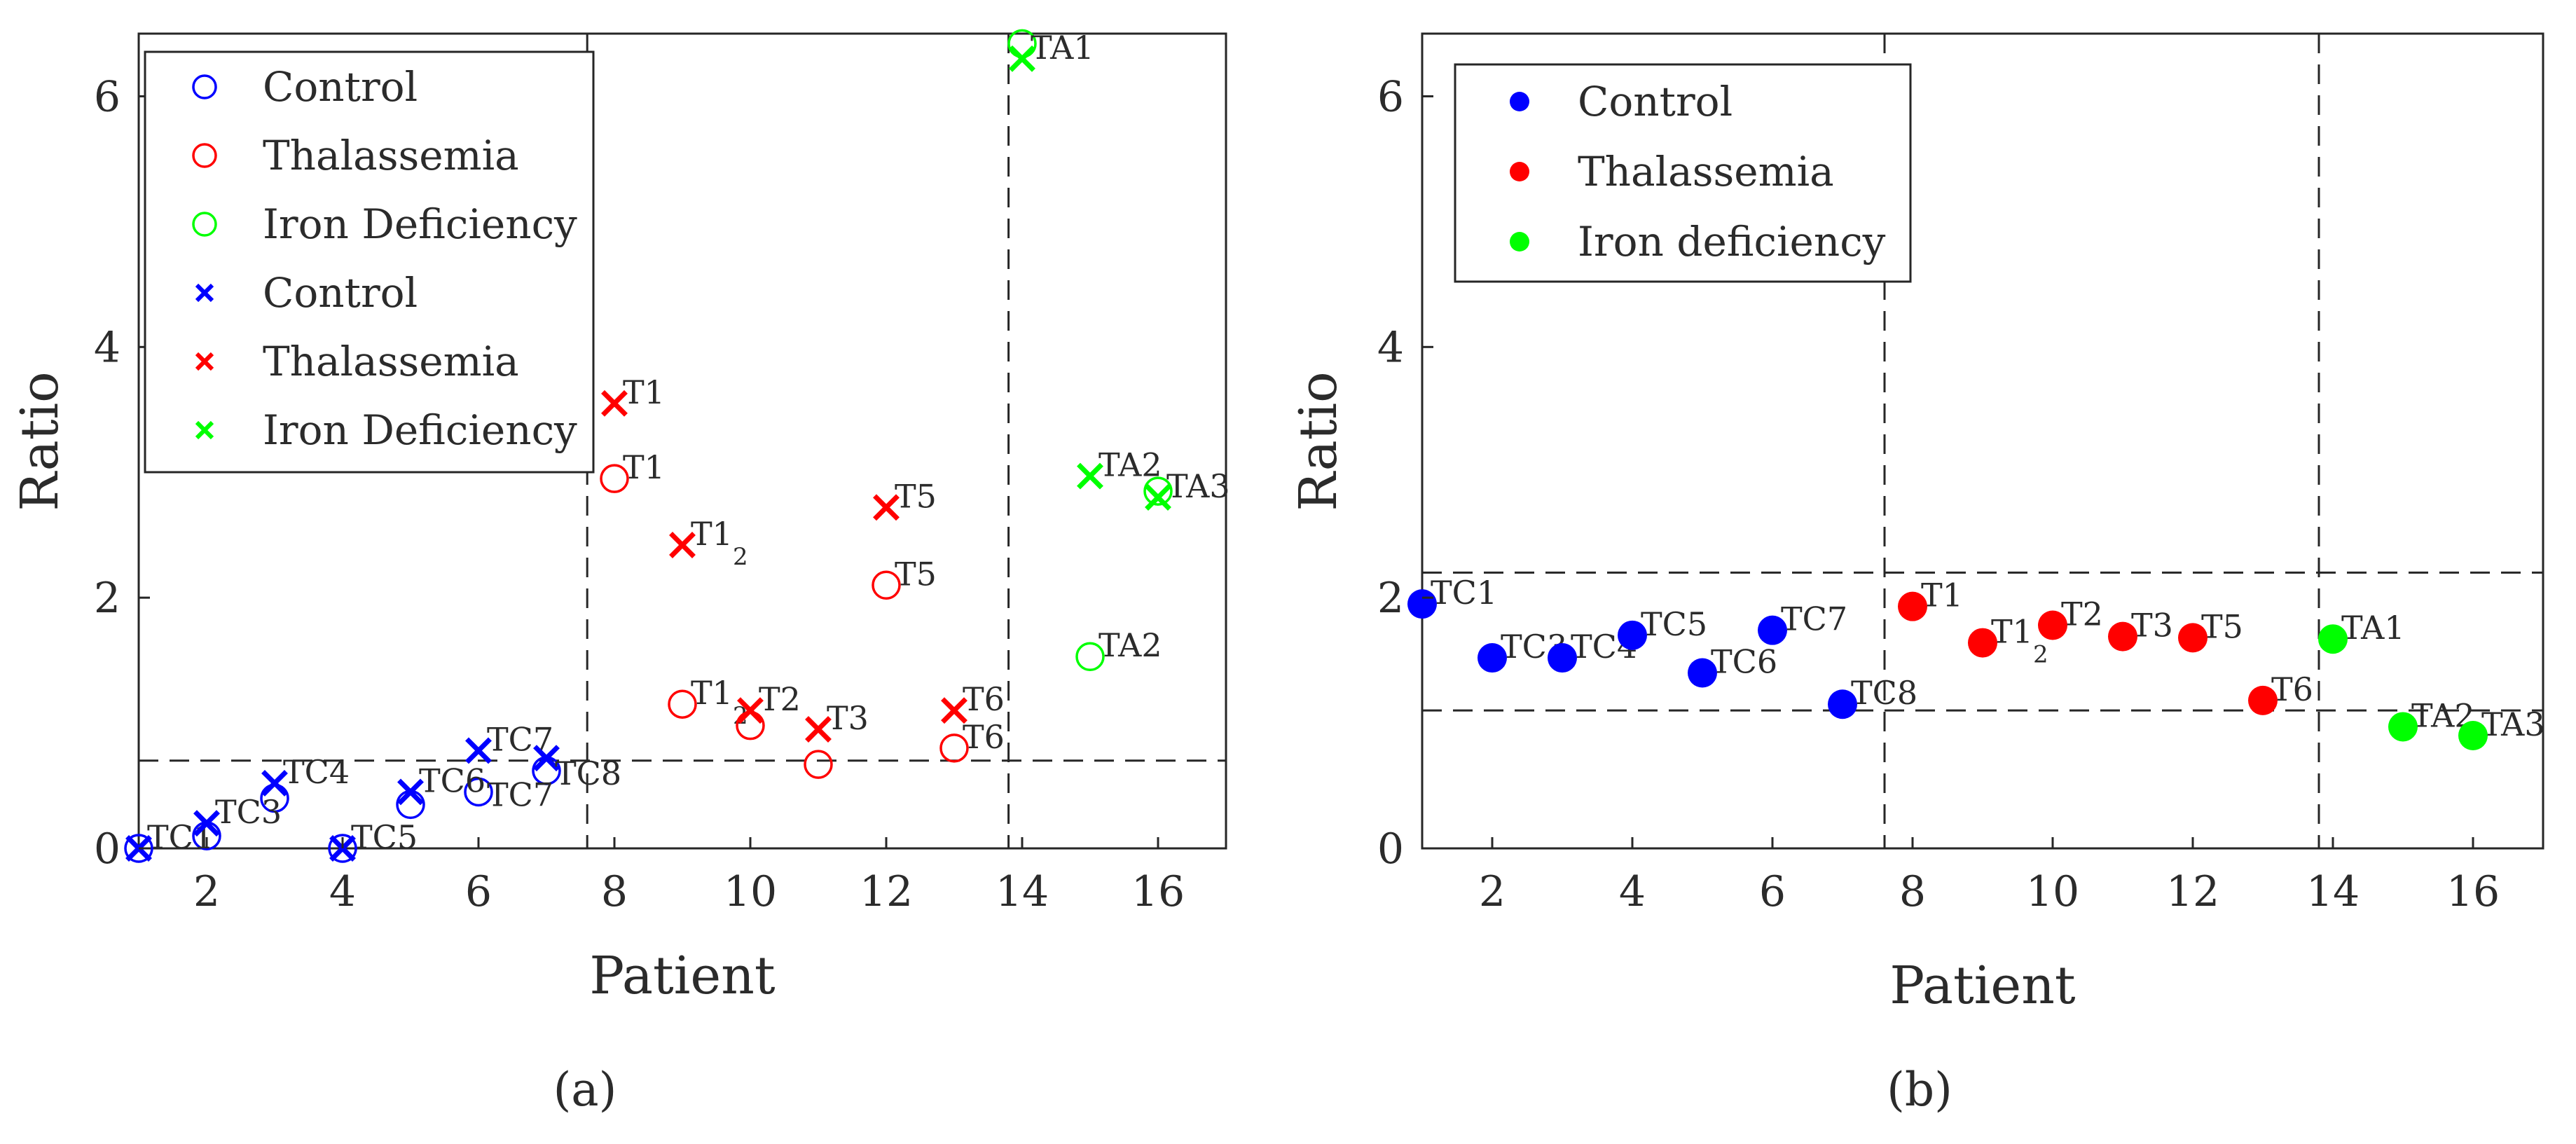 This screenshot has height=1144, width=2576. Describe the element at coordinates (248, 812) in the screenshot. I see `point-label: TC3` at that location.